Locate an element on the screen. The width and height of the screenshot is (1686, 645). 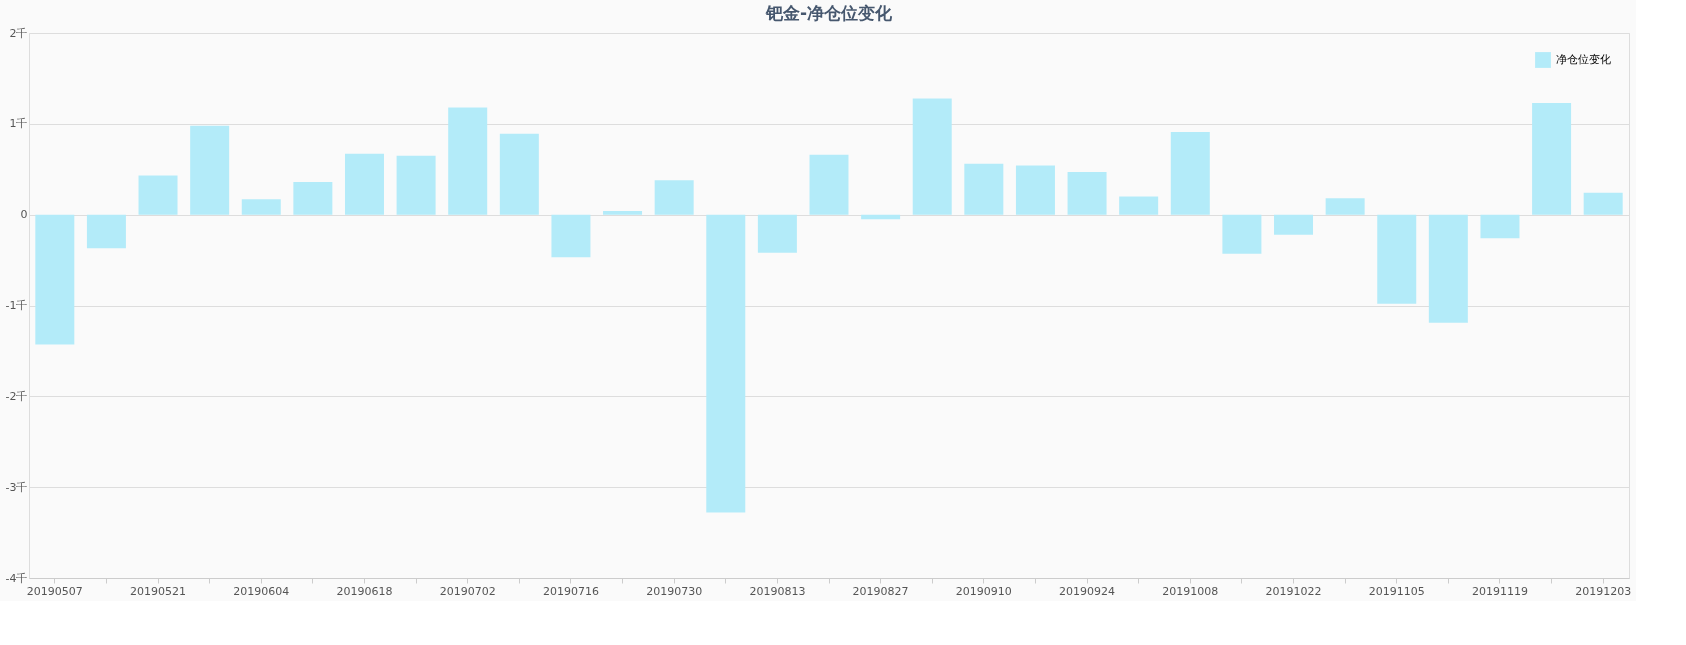
x-tick-label: 20190924 is located at coordinates (1087, 591).